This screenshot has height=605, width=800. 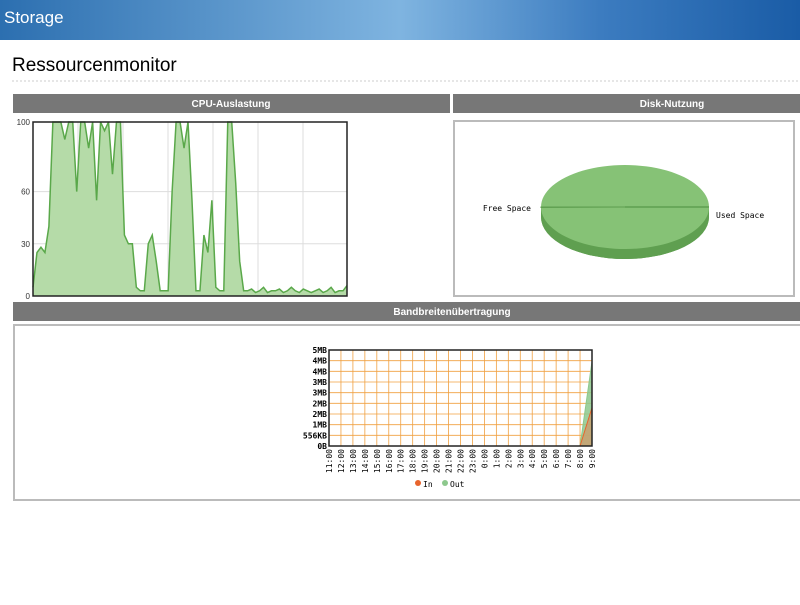 What do you see at coordinates (449, 461) in the screenshot?
I see `x-tick-label: 21:00` at bounding box center [449, 461].